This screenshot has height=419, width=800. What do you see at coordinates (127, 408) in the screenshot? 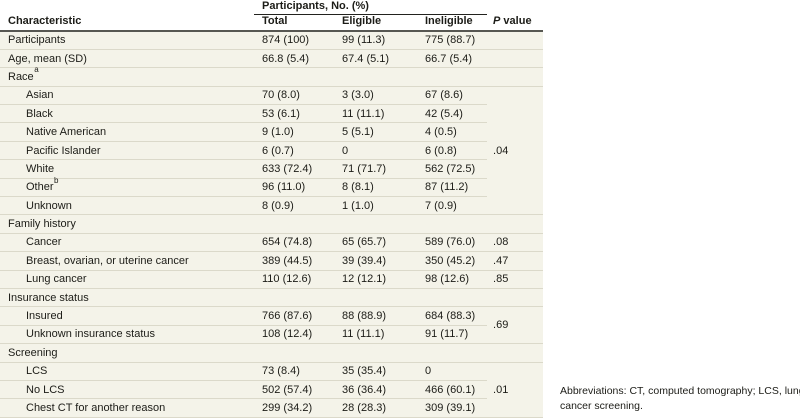
I see `row-label: Chest CT for another reason` at bounding box center [127, 408].